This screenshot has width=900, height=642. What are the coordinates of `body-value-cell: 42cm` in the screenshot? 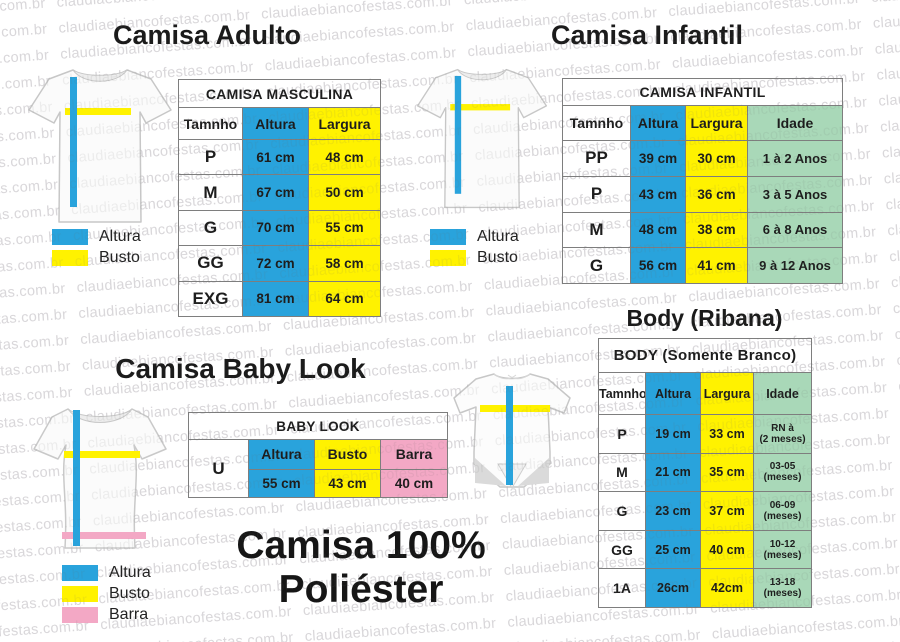 It's located at (727, 588).